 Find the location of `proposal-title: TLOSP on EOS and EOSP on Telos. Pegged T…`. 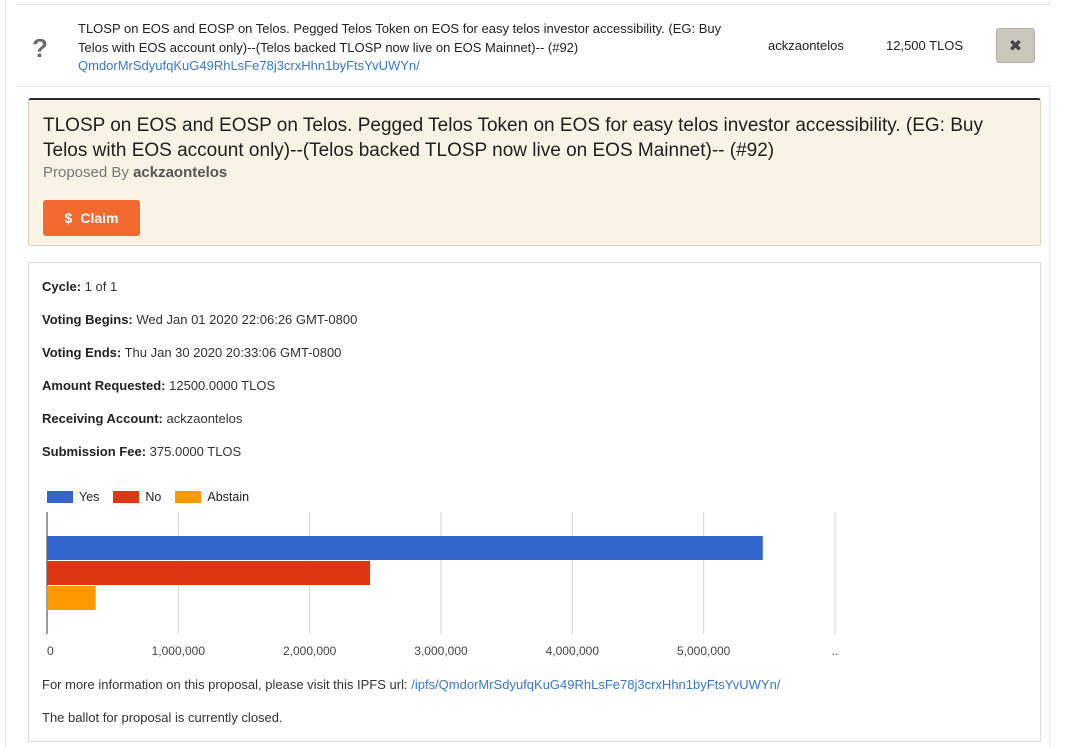

proposal-title: TLOSP on EOS and EOSP on Telos. Pegged T… is located at coordinates (513, 138).